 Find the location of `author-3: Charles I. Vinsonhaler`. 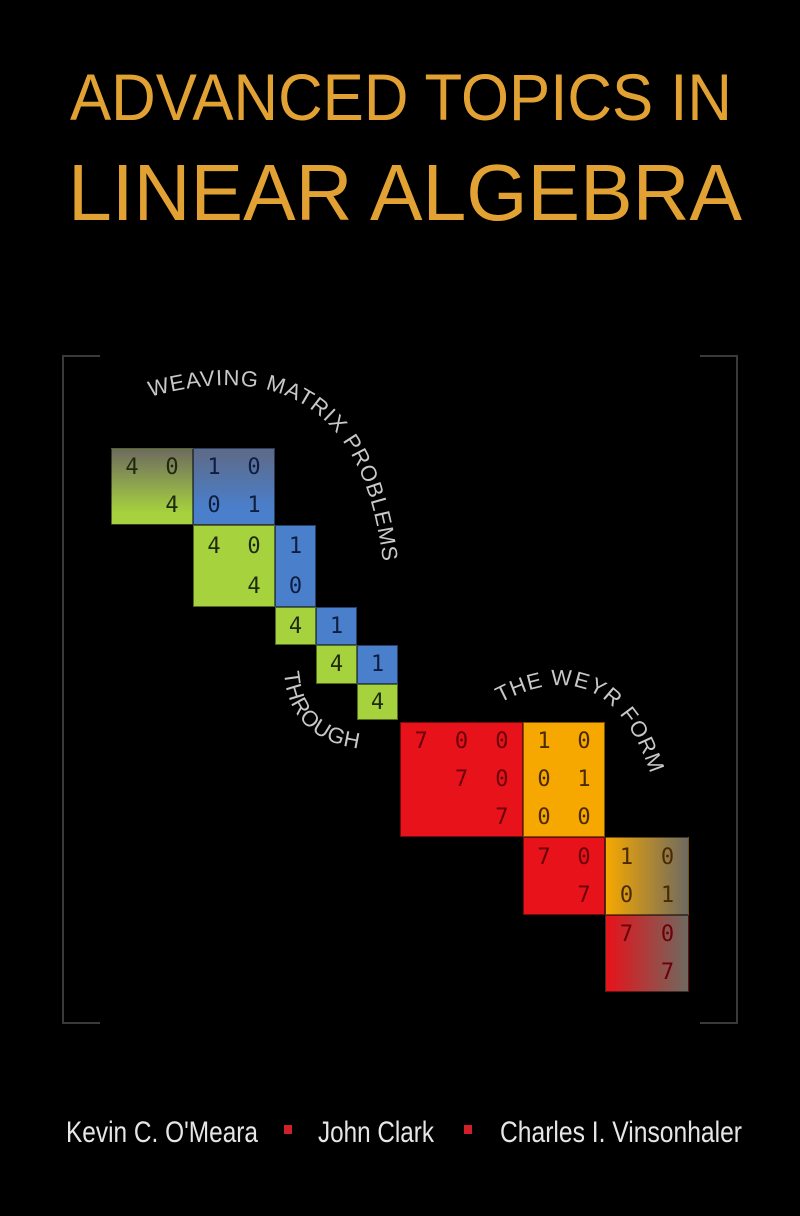

author-3: Charles I. Vinsonhaler is located at coordinates (621, 1132).